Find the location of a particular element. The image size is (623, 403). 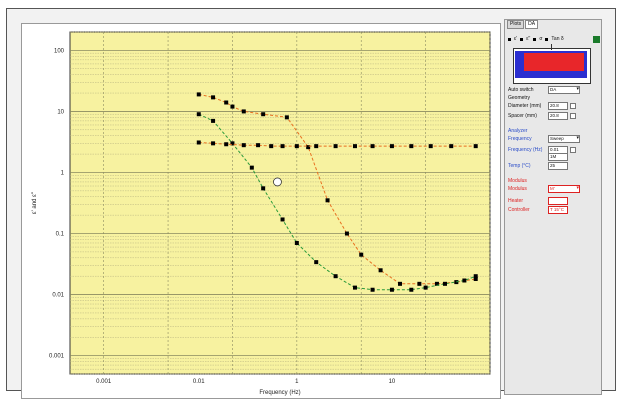

controller-label: Controller is located at coordinates (519, 210).